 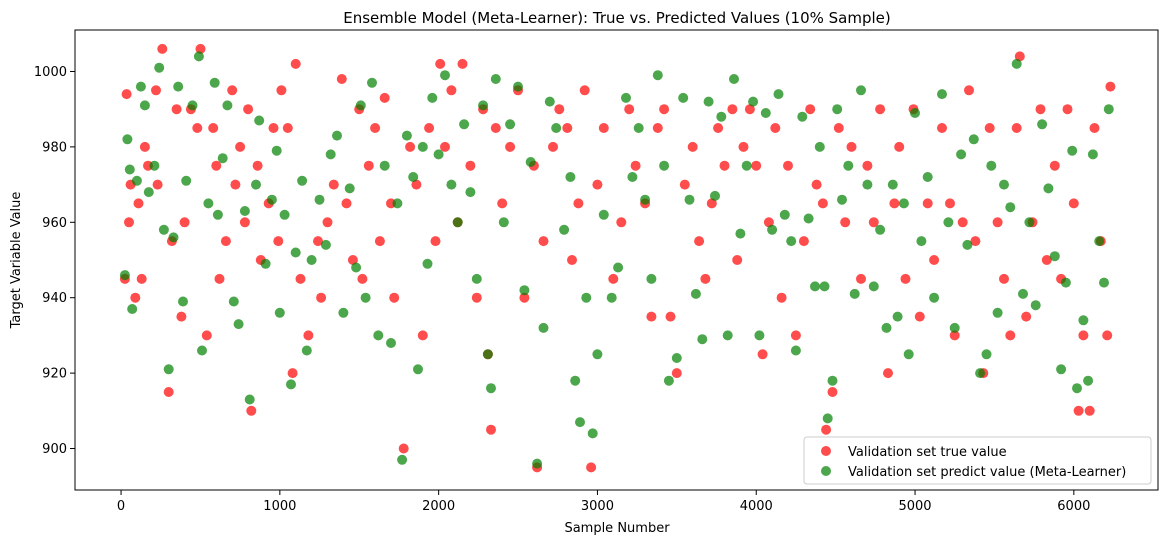 I want to click on legend-label-true: Validation set true value, so click(x=927, y=452).